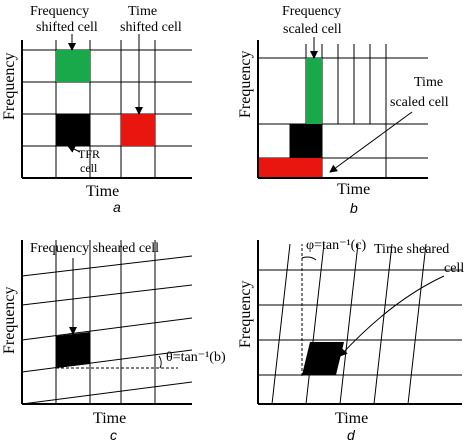 Image resolution: width=474 pixels, height=442 pixels. I want to click on panel-b-time-arrow, so click(371, 142).